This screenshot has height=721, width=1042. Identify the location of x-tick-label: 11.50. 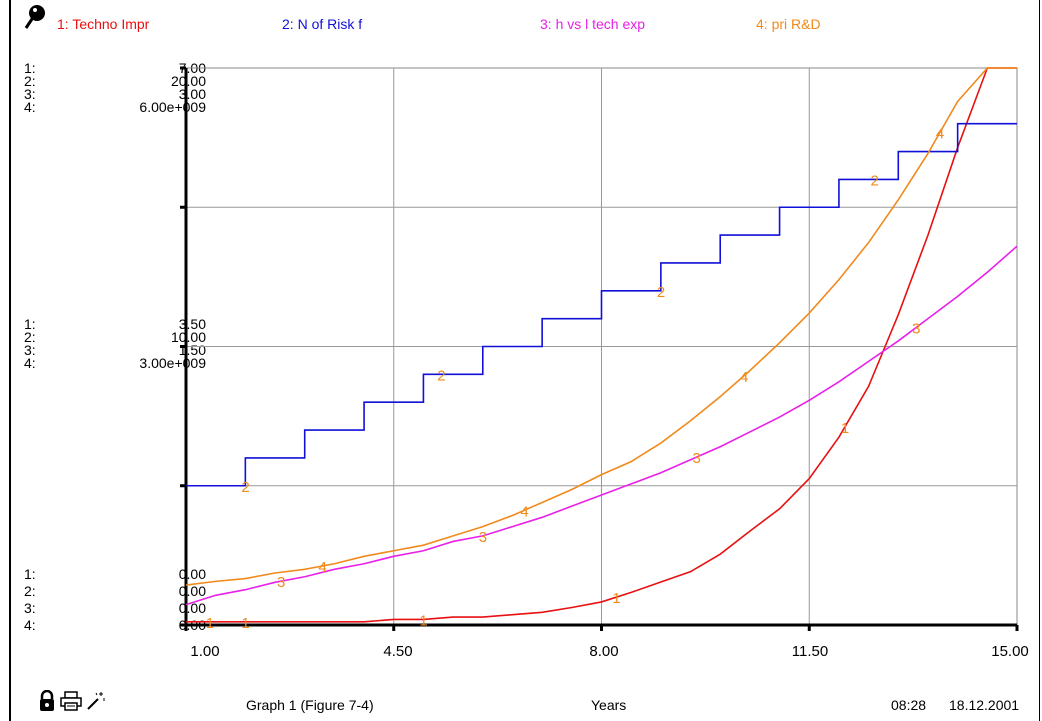
(810, 651).